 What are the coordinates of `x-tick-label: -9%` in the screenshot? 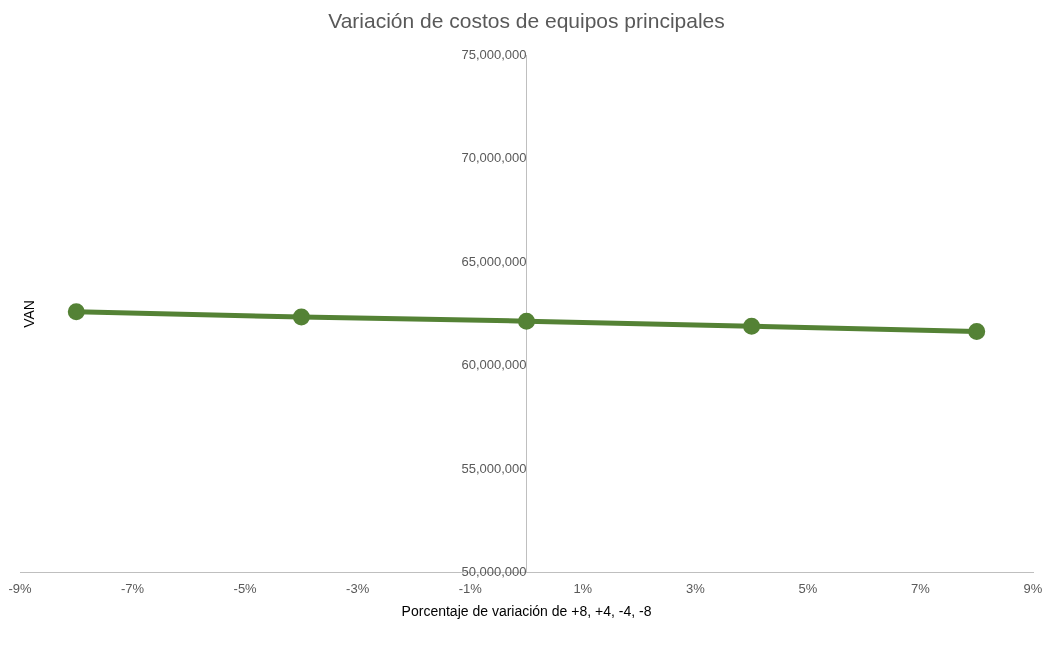 It's located at (20, 588).